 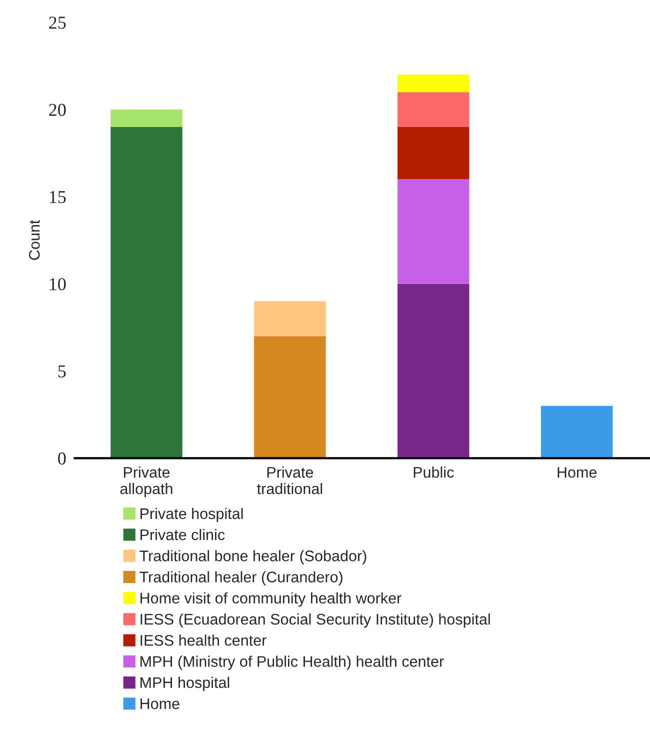 What do you see at coordinates (34, 240) in the screenshot?
I see `y-axis-title: Count` at bounding box center [34, 240].